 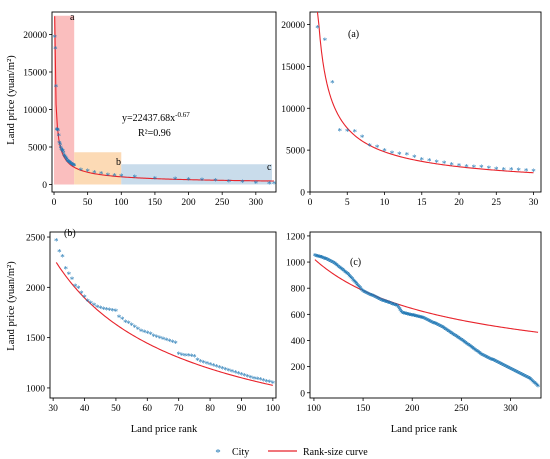 What do you see at coordinates (72, 17) in the screenshot?
I see `region-a-label: a` at bounding box center [72, 17].